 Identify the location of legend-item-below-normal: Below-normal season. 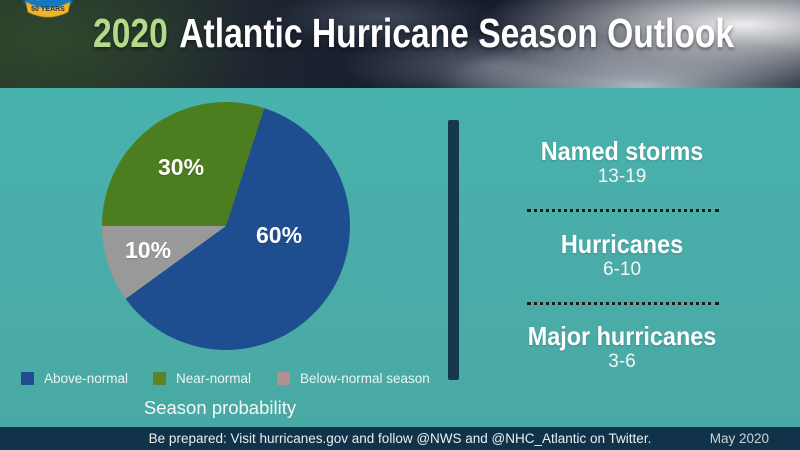
(353, 378).